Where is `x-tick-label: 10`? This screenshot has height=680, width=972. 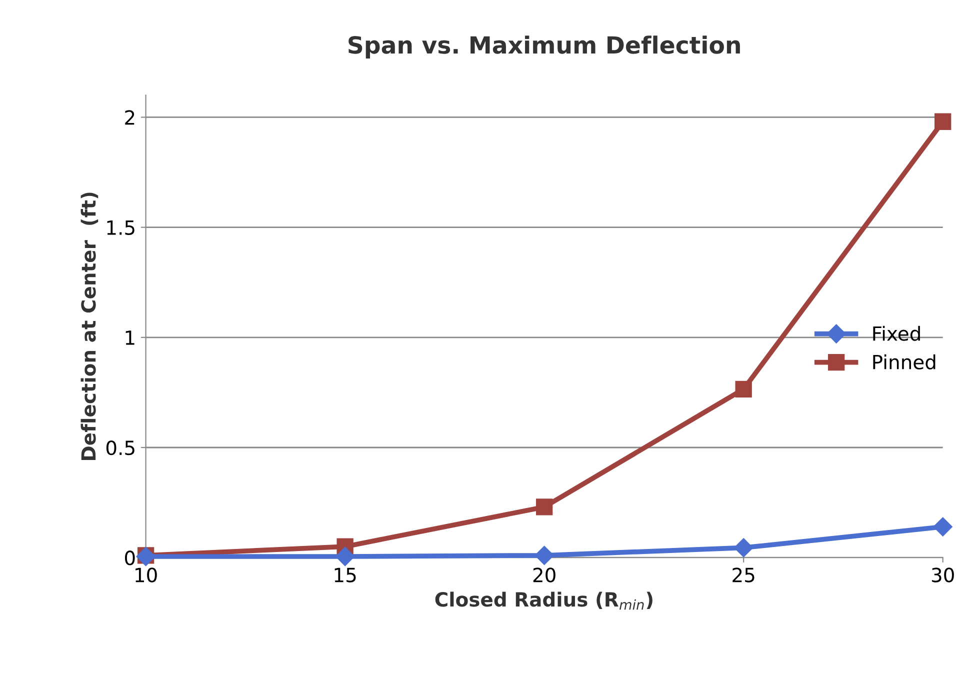
x-tick-label: 10 is located at coordinates (146, 575).